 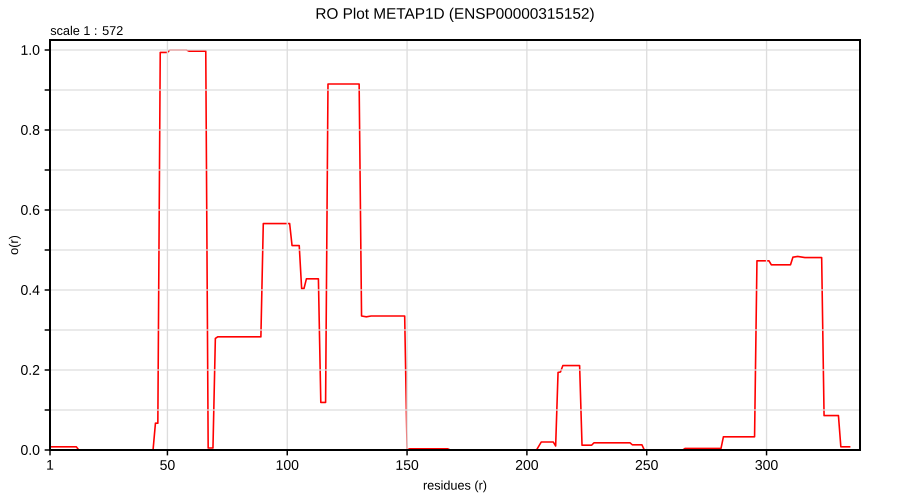 What do you see at coordinates (527, 465) in the screenshot?
I see `x-tick-label: 200` at bounding box center [527, 465].